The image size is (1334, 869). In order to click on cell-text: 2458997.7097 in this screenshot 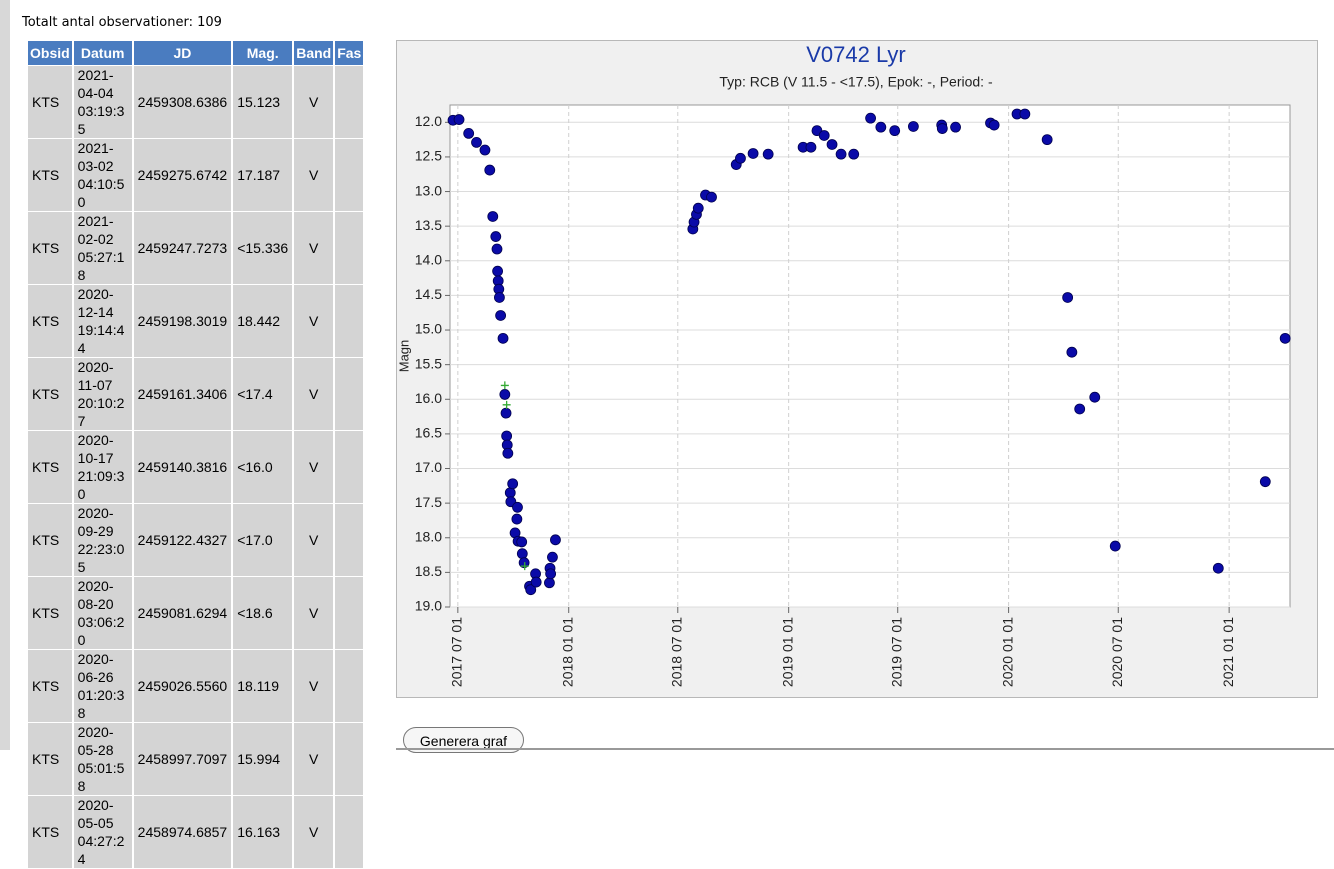, I will do `click(182, 759)`.